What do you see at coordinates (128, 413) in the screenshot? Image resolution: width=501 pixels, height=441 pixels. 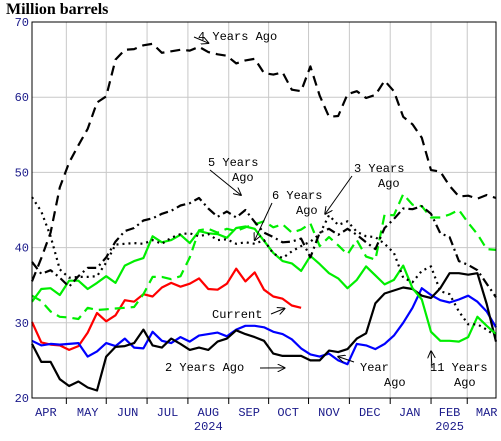 I see `x-tick-label: JUN` at bounding box center [128, 413].